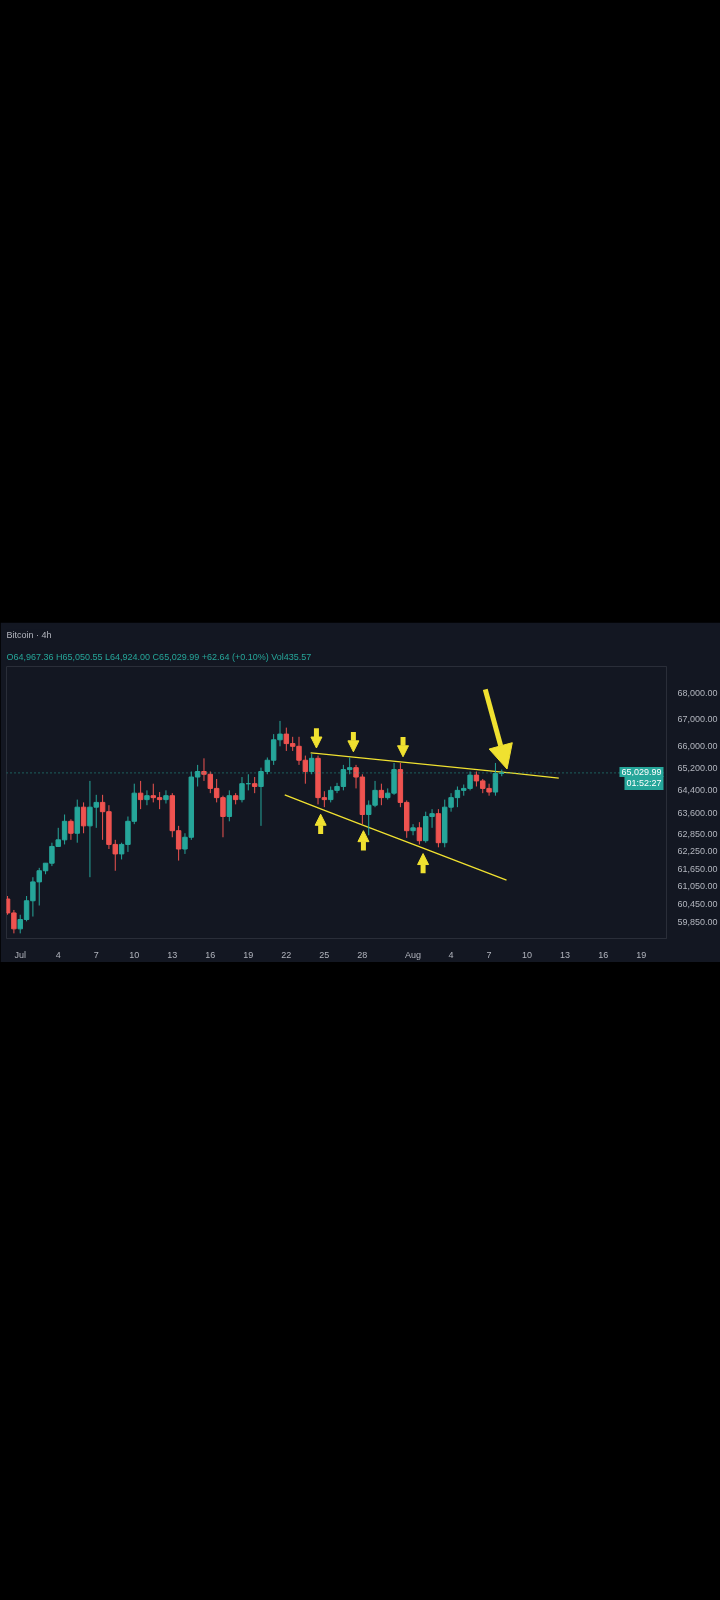 This screenshot has width=720, height=1600. What do you see at coordinates (644, 782) in the screenshot?
I see `annotation: 01:52:27` at bounding box center [644, 782].